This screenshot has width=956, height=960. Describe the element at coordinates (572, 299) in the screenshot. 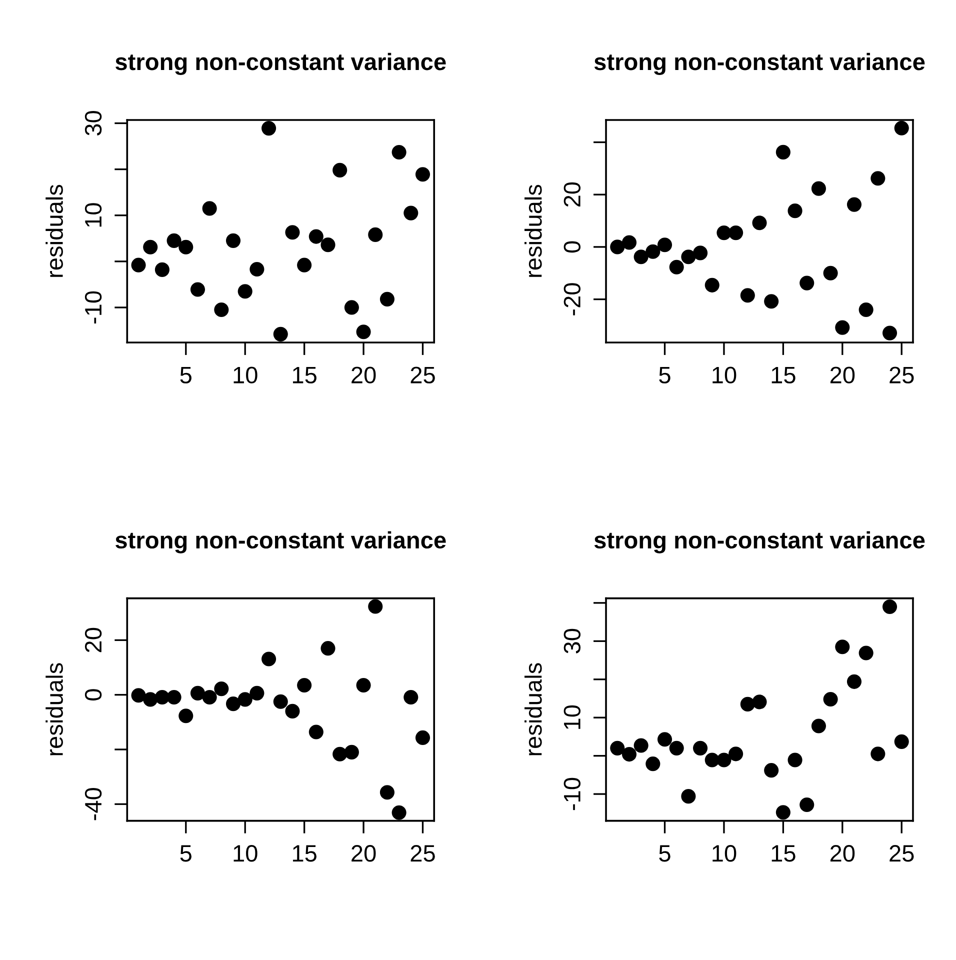

I see `y-tick-label: -20` at that location.